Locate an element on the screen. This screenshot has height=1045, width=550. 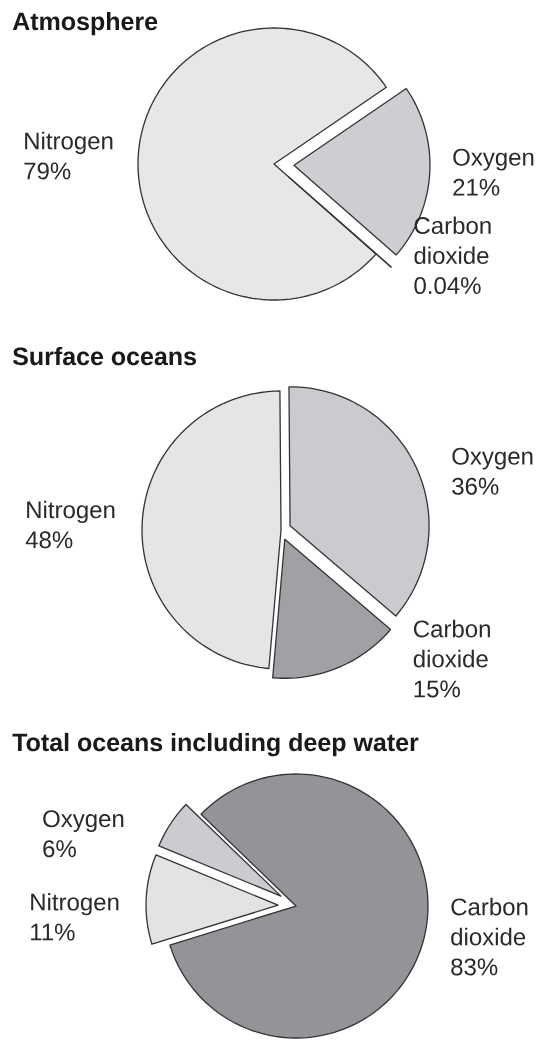
data-label: 83% is located at coordinates (474, 967).